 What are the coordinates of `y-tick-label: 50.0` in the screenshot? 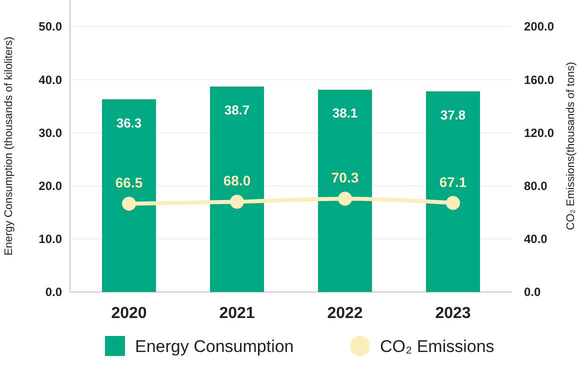 It's located at (50, 27).